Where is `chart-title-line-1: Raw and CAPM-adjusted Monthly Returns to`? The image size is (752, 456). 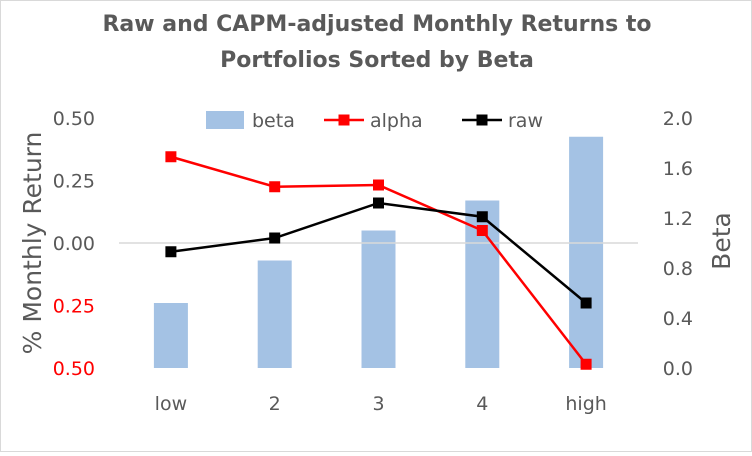 chart-title-line-1: Raw and CAPM-adjusted Monthly Returns to is located at coordinates (376, 24).